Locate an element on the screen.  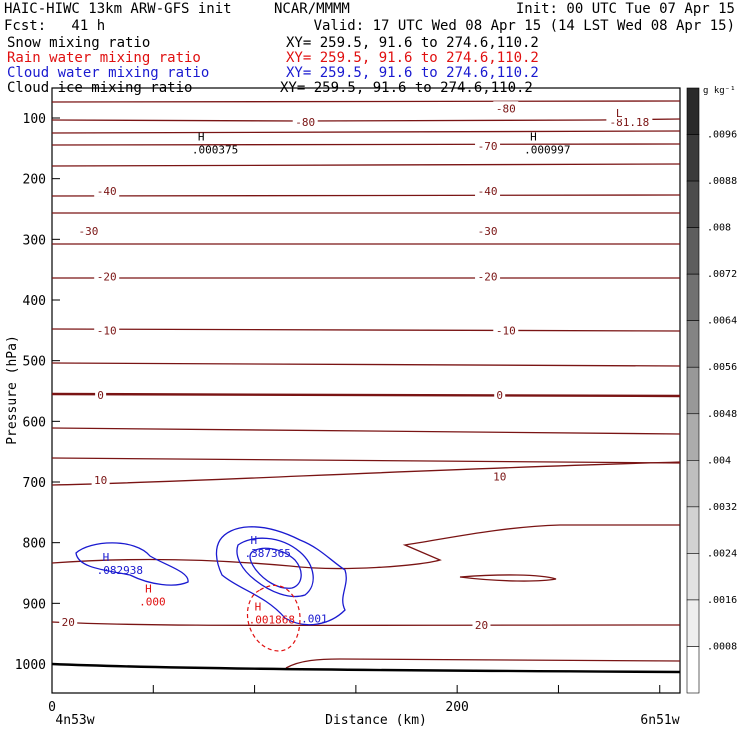
x-axis-title: Distance (km) is located at coordinates (376, 720).